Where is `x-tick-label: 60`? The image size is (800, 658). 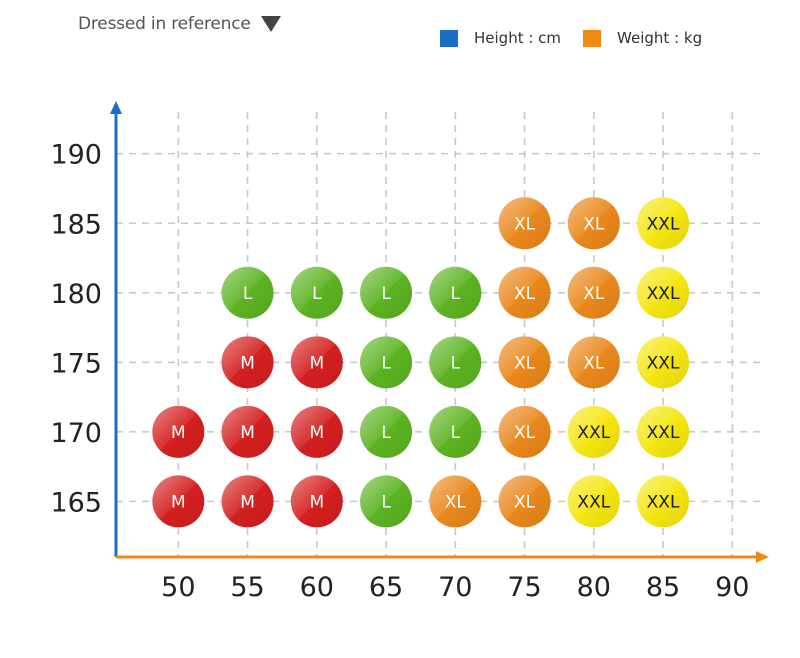 x-tick-label: 60 is located at coordinates (317, 587).